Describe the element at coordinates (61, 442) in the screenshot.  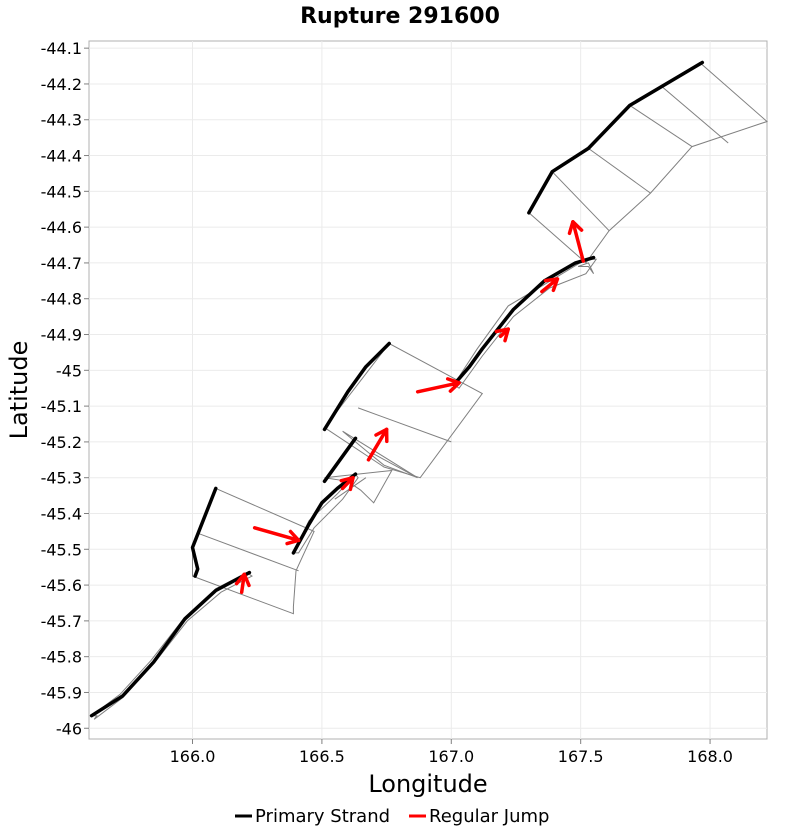
I see `y-tick-label: -45.2` at that location.